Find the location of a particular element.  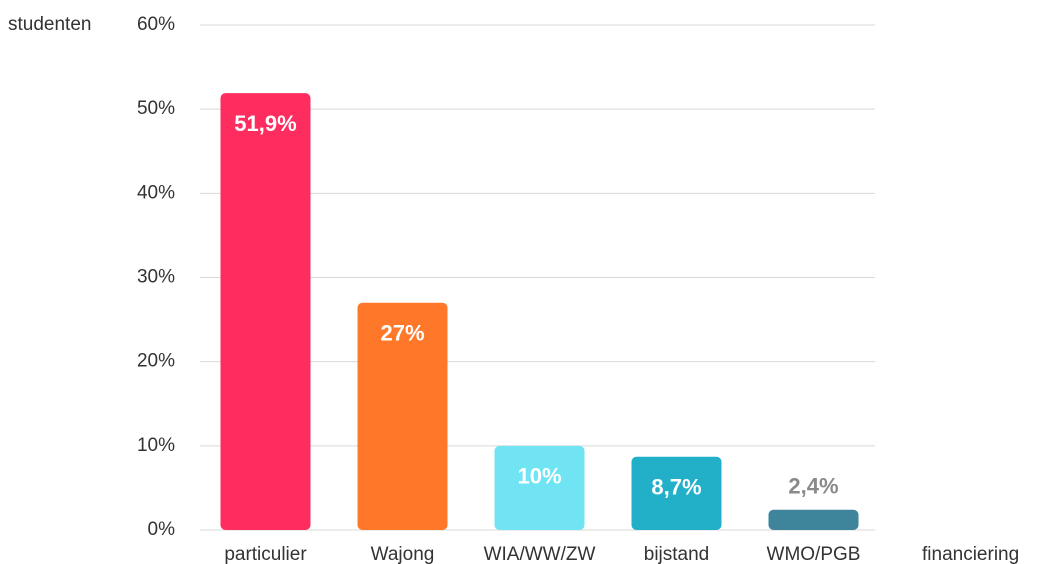

y-tick-label: 40% is located at coordinates (156, 192).